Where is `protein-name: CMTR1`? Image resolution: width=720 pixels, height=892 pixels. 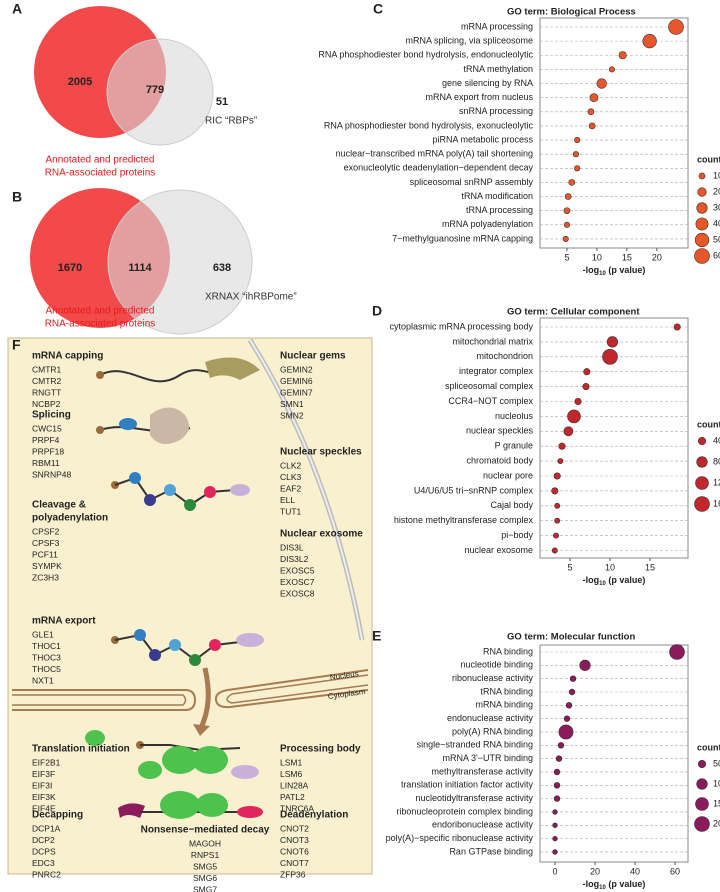
protein-name: CMTR1 is located at coordinates (47, 369).